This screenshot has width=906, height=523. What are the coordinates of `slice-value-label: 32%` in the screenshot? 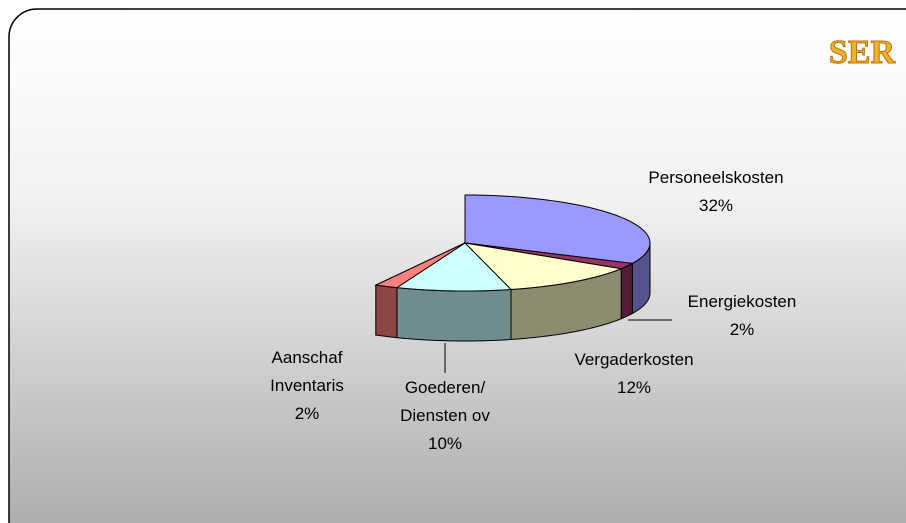 It's located at (716, 205).